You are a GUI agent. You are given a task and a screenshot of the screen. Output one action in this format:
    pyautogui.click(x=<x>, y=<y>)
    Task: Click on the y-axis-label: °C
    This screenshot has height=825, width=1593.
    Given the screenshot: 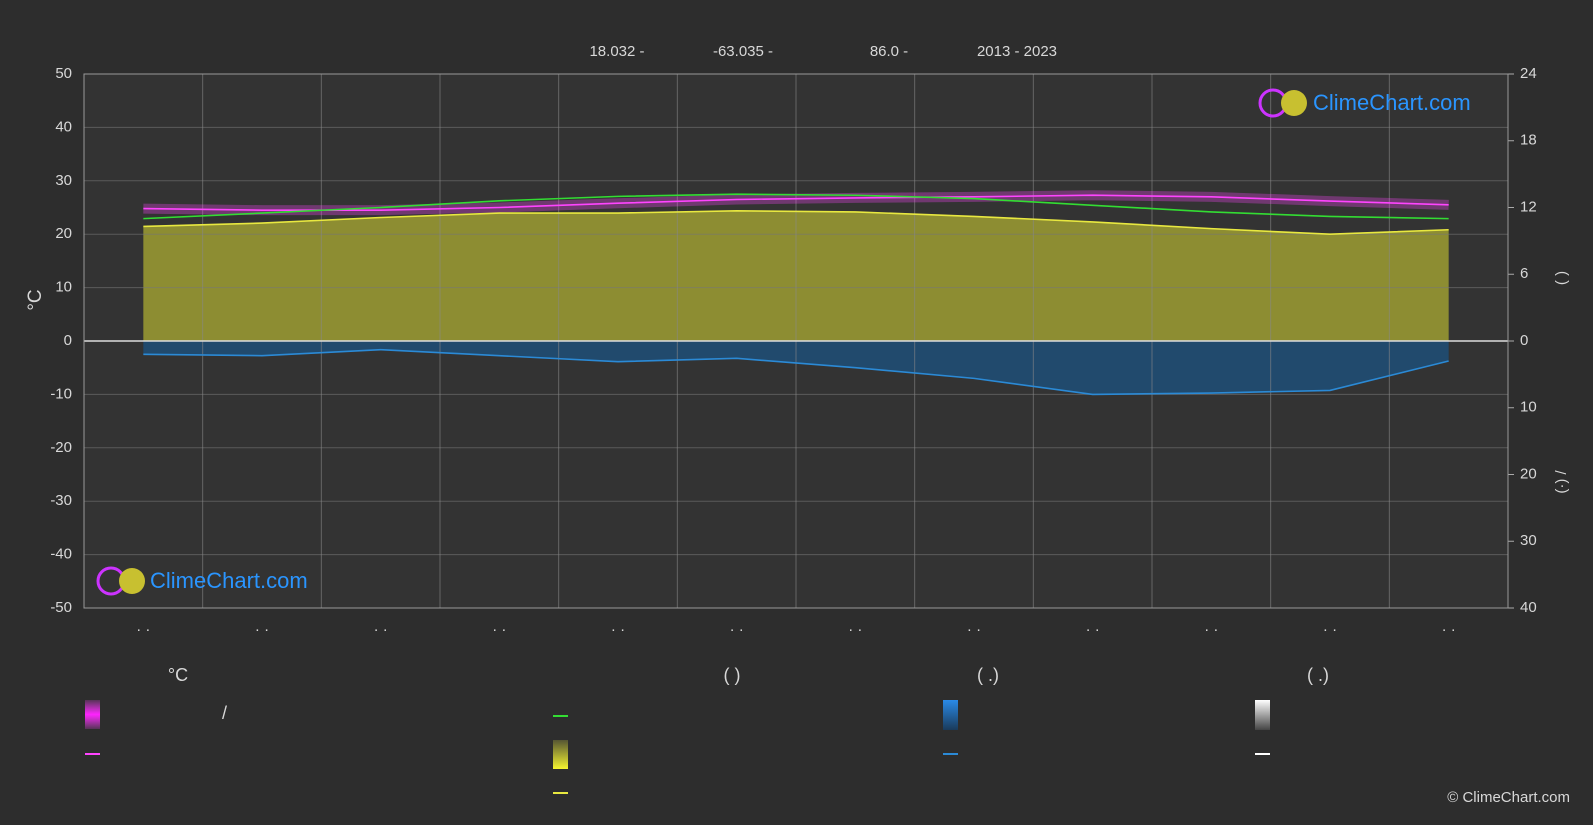 What is the action you would take?
    pyautogui.click(x=35, y=299)
    